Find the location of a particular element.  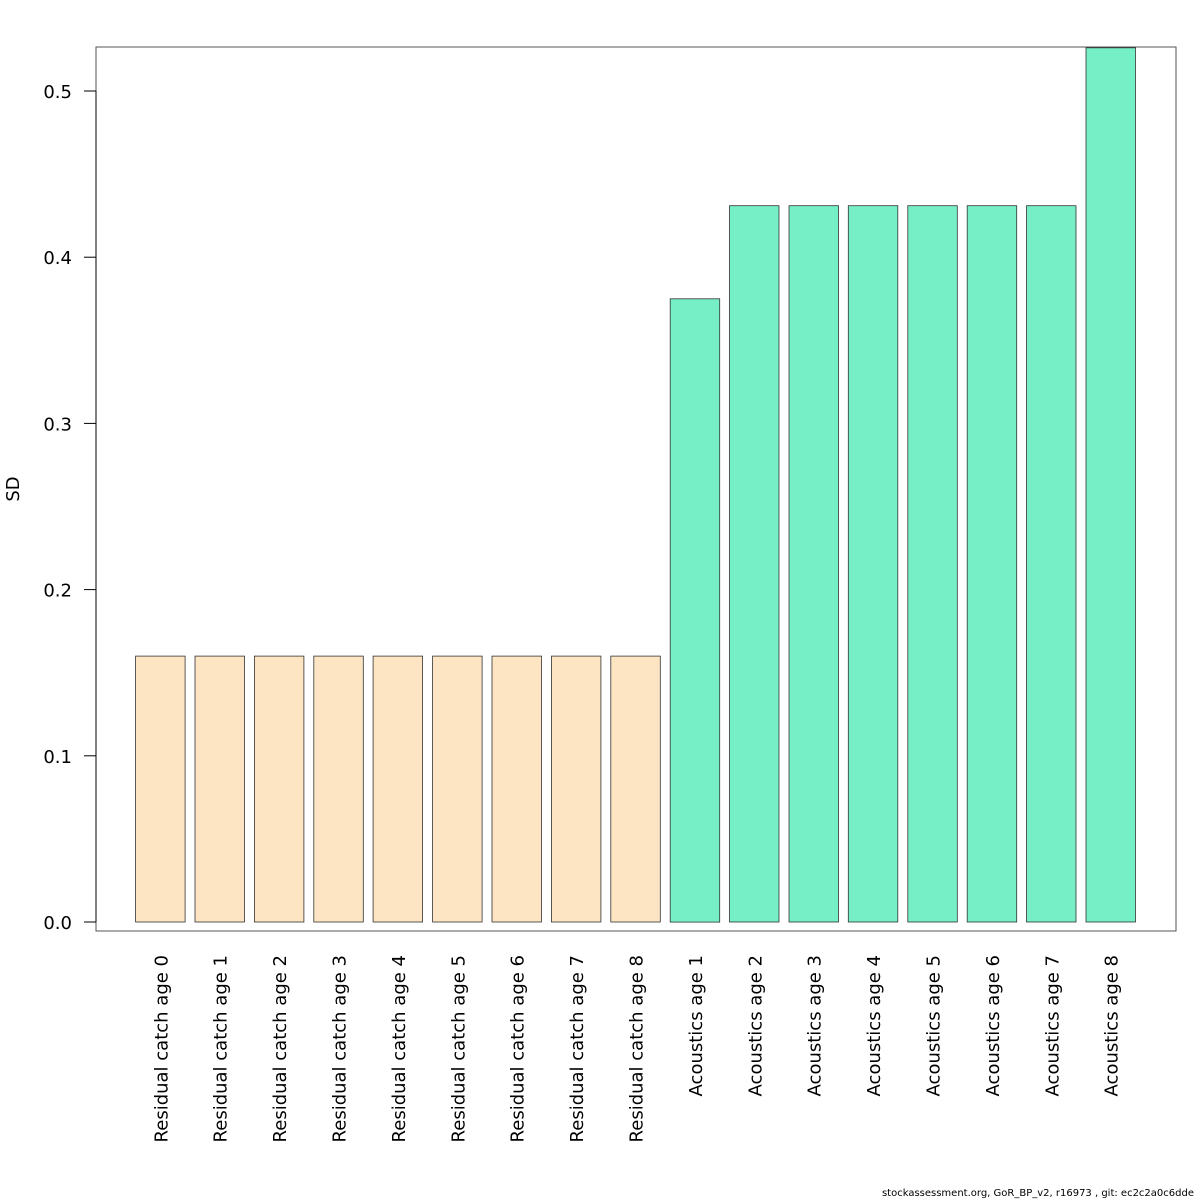

category-label-12: Acoustics age 3 is located at coordinates (815, 1025).